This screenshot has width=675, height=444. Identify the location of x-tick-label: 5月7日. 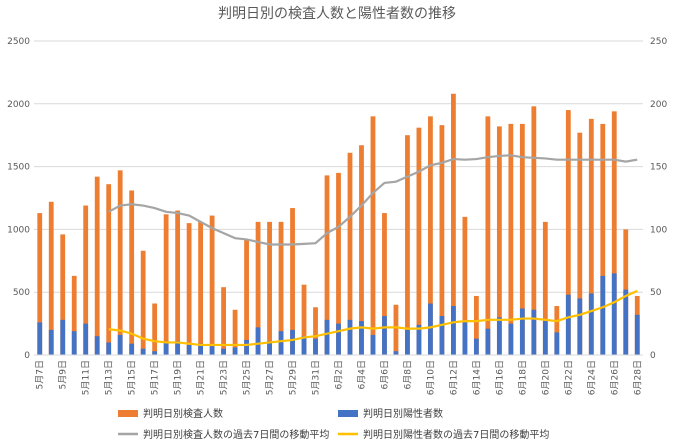
(40, 374).